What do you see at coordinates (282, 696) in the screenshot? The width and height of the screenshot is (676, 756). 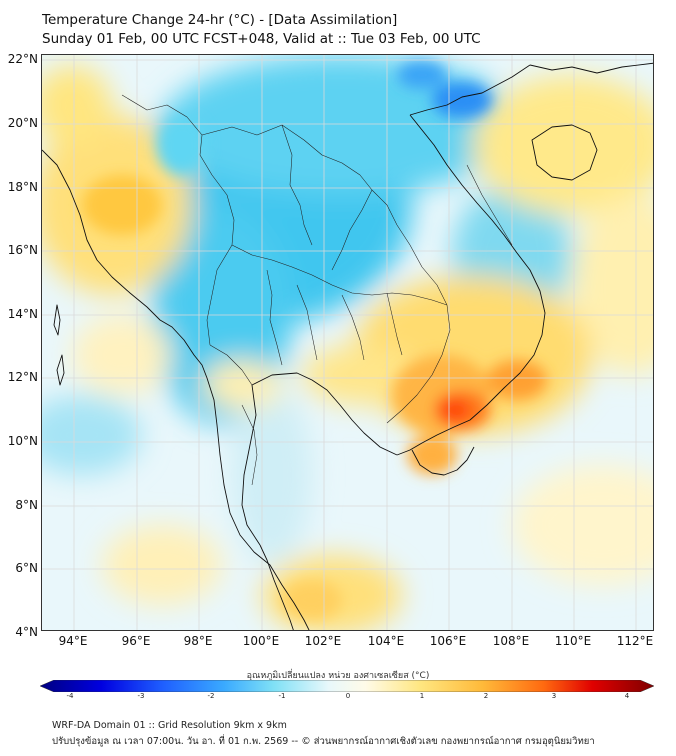 I see `colorbar-tick-minus1: -1` at bounding box center [282, 696].